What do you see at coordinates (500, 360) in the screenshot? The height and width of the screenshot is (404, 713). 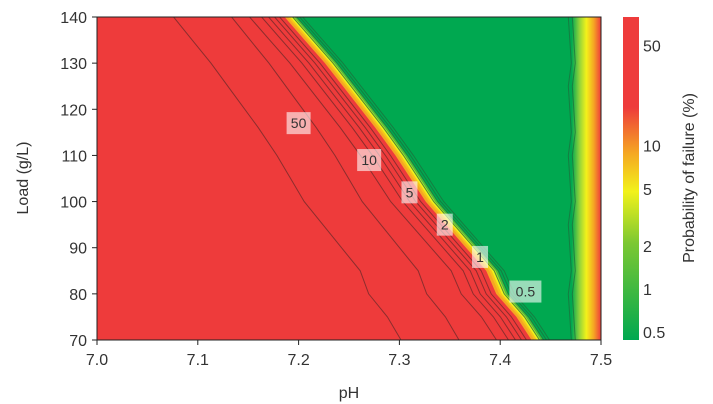 I see `x-tick-label: 7.4` at bounding box center [500, 360].